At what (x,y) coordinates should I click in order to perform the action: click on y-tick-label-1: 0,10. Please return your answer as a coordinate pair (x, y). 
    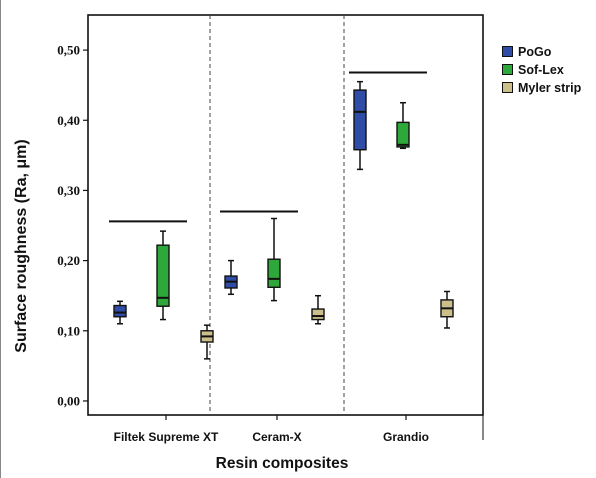
    Looking at the image, I should click on (68, 330).